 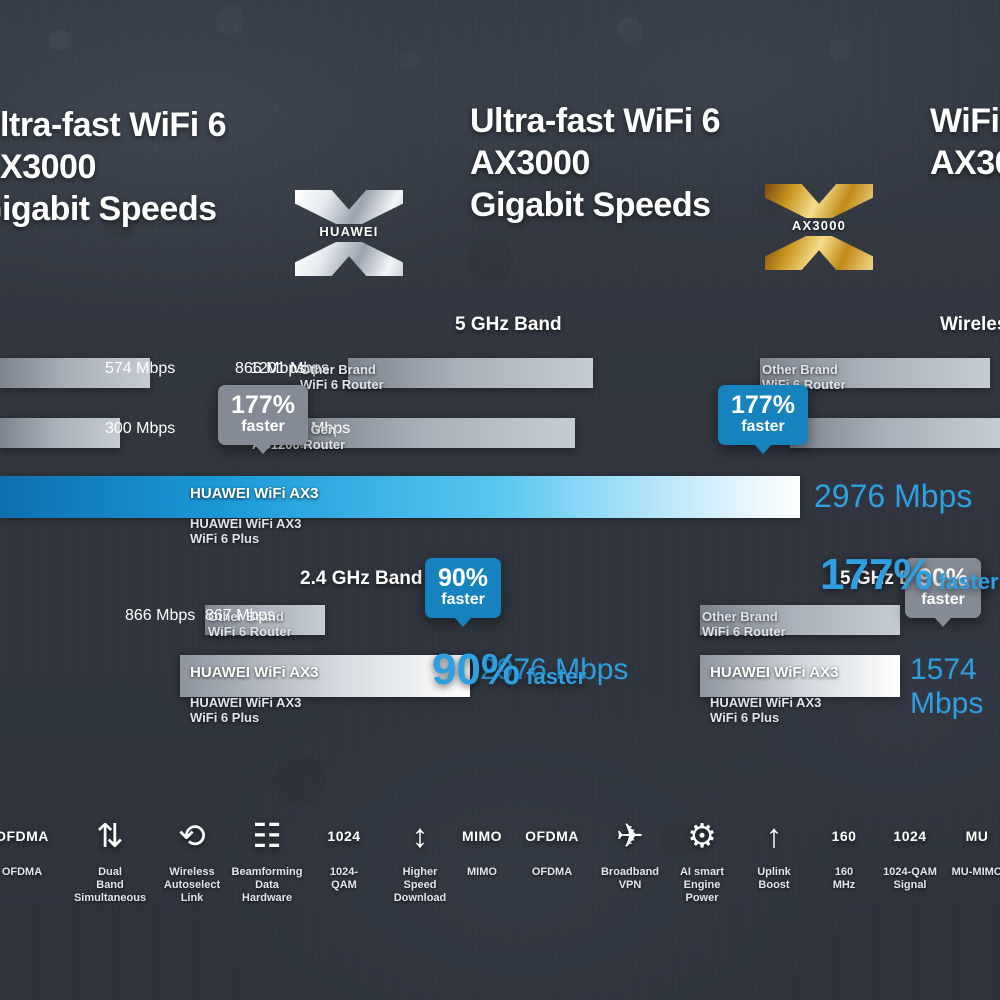 I want to click on feature-item: ☁ Cloud, so click(x=990, y=844).